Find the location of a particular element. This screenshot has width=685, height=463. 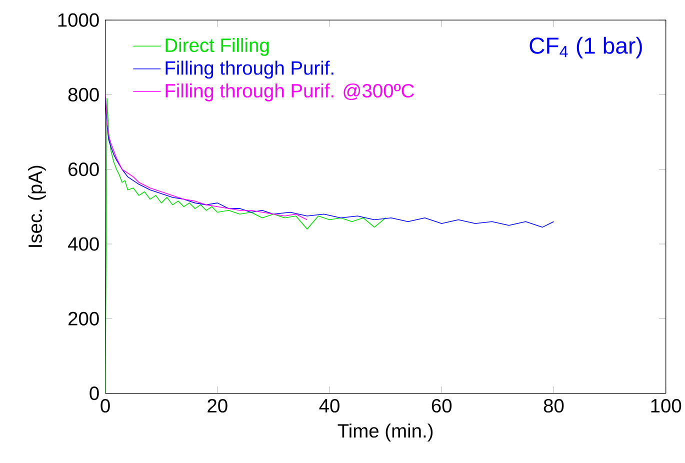

y-tick-label: 200 is located at coordinates (83, 319).